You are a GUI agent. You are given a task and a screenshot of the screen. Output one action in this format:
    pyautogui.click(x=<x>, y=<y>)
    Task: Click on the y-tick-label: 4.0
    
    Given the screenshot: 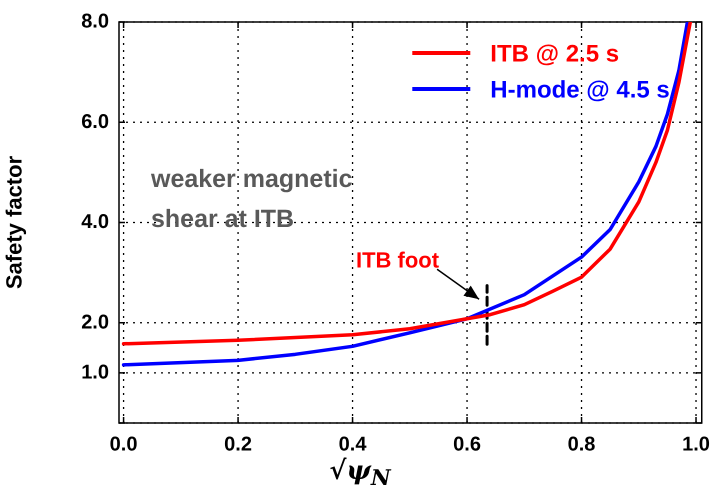 What is the action you would take?
    pyautogui.click(x=95, y=222)
    